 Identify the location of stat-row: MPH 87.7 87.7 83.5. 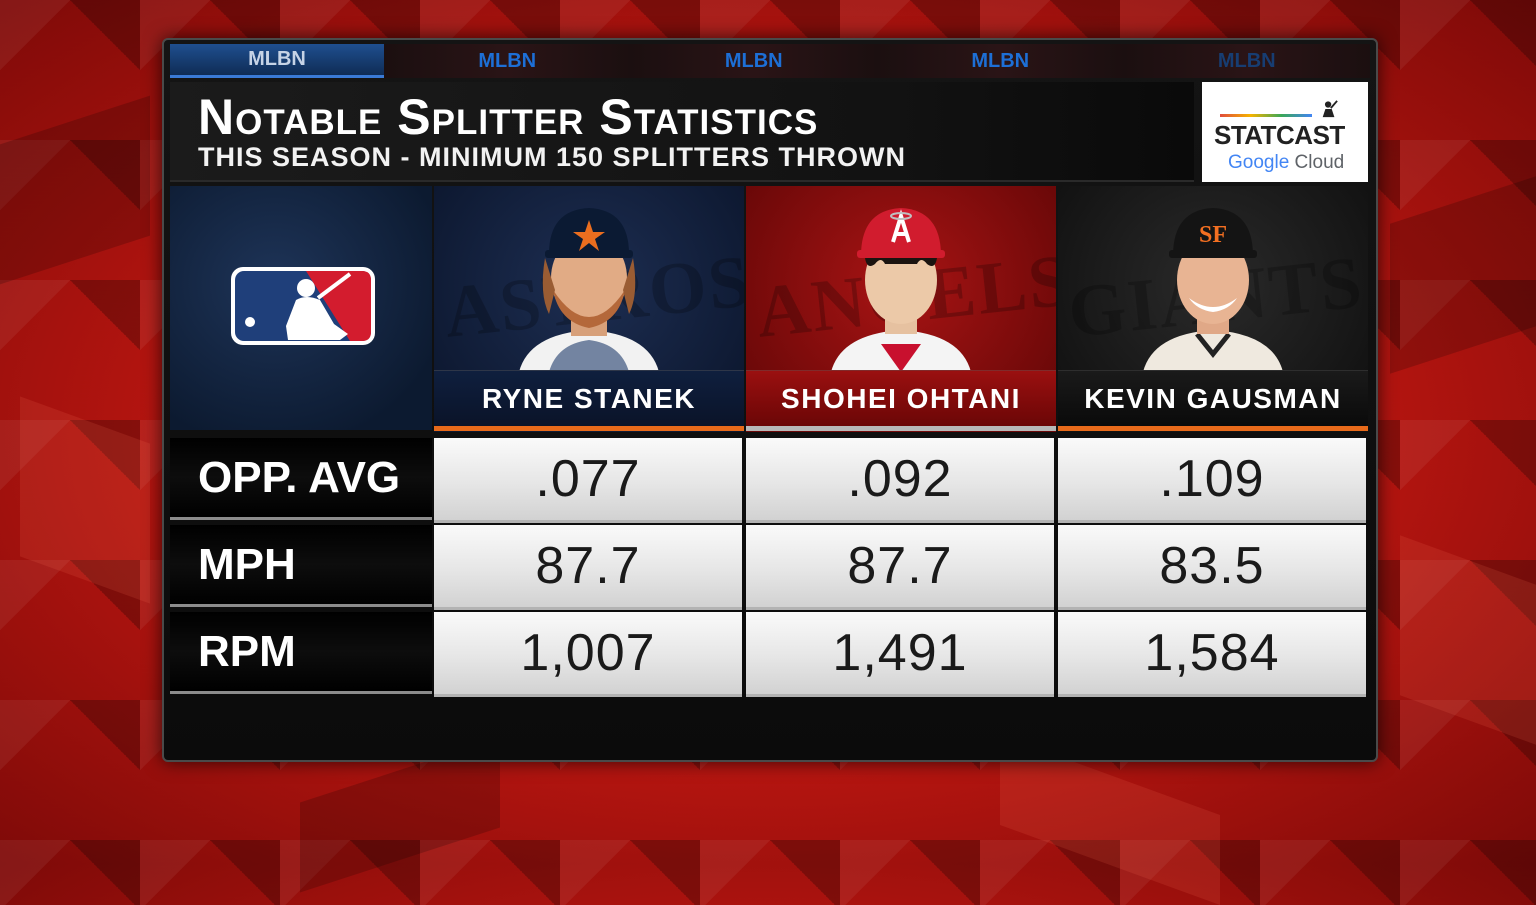
(770, 567).